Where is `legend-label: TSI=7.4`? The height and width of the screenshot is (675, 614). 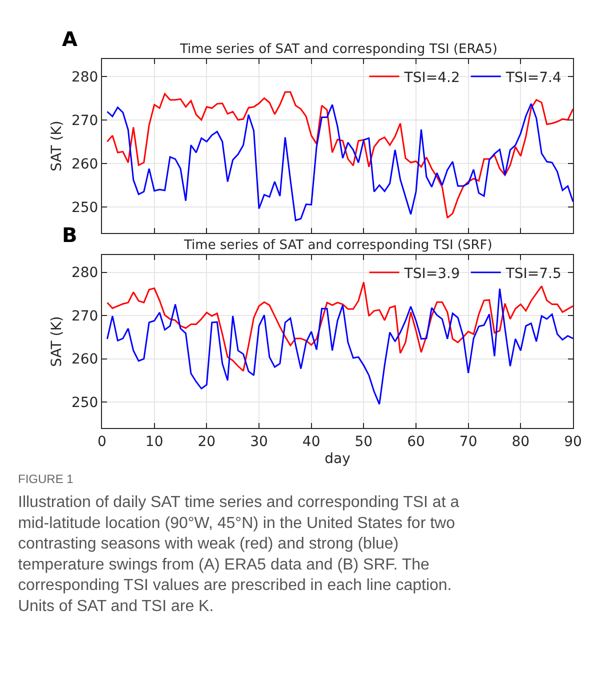 legend-label: TSI=7.4 is located at coordinates (533, 78).